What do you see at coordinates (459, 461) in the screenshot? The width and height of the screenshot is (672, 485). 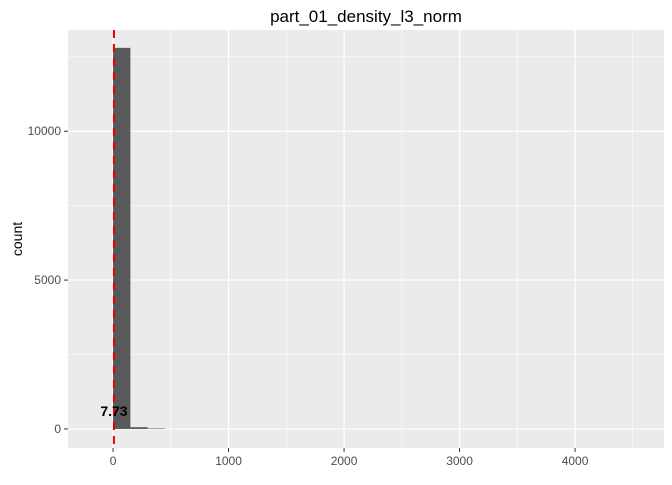 I see `x-tick-label: 3000` at bounding box center [459, 461].